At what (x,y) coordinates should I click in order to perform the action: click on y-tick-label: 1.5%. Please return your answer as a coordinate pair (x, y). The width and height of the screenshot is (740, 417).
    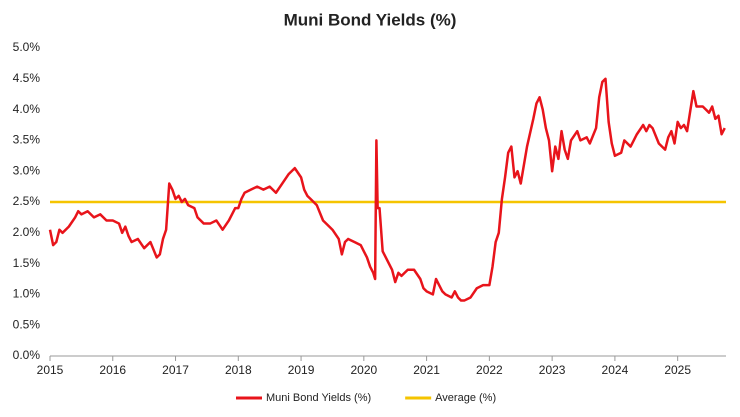
    Looking at the image, I should click on (27, 263).